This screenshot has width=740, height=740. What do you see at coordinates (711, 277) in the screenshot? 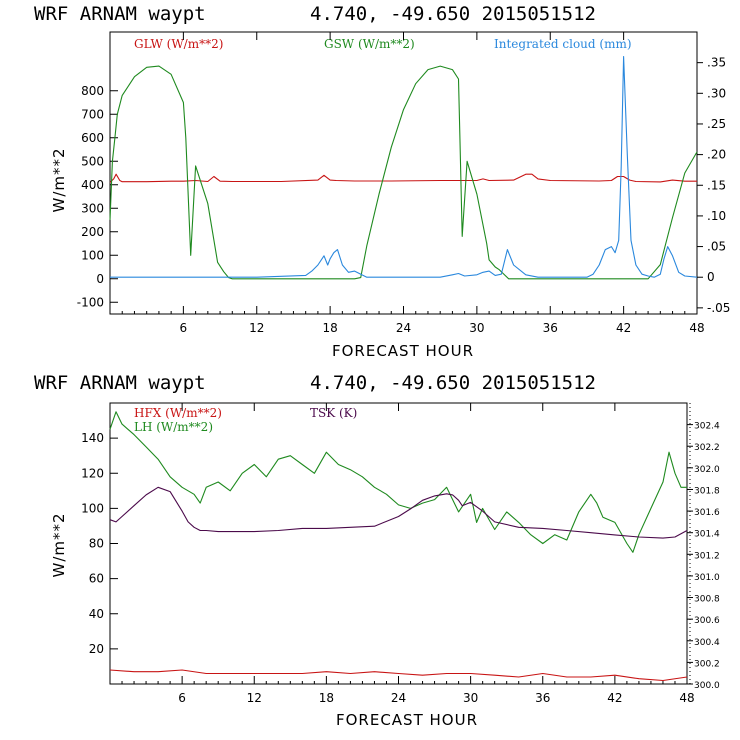
I see `y2-tick-label: 0` at bounding box center [711, 277].